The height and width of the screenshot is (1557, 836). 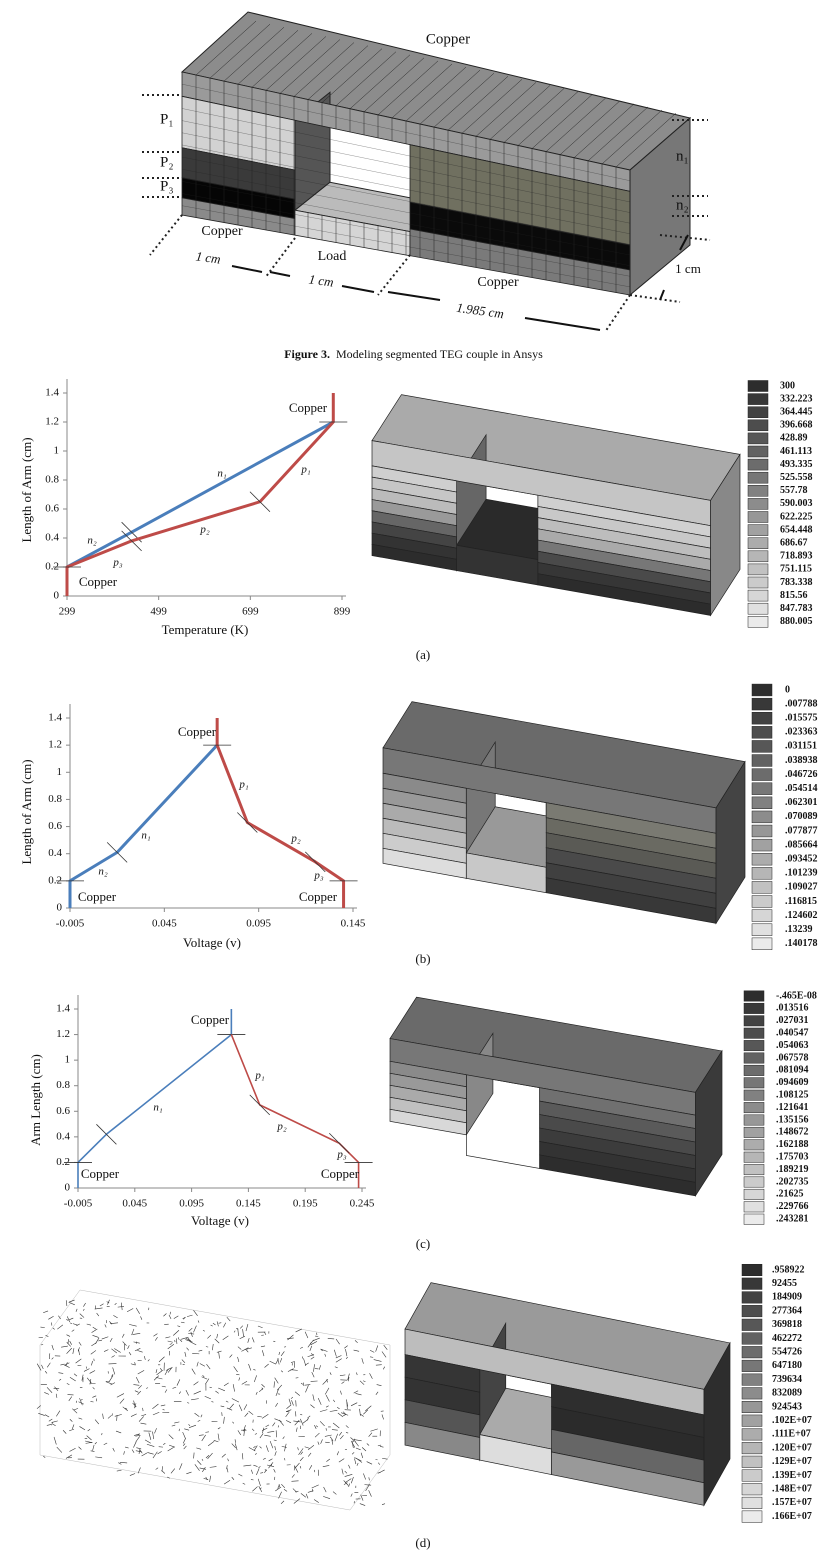 What do you see at coordinates (200, 494) in the screenshot?
I see `series-line` at bounding box center [200, 494].